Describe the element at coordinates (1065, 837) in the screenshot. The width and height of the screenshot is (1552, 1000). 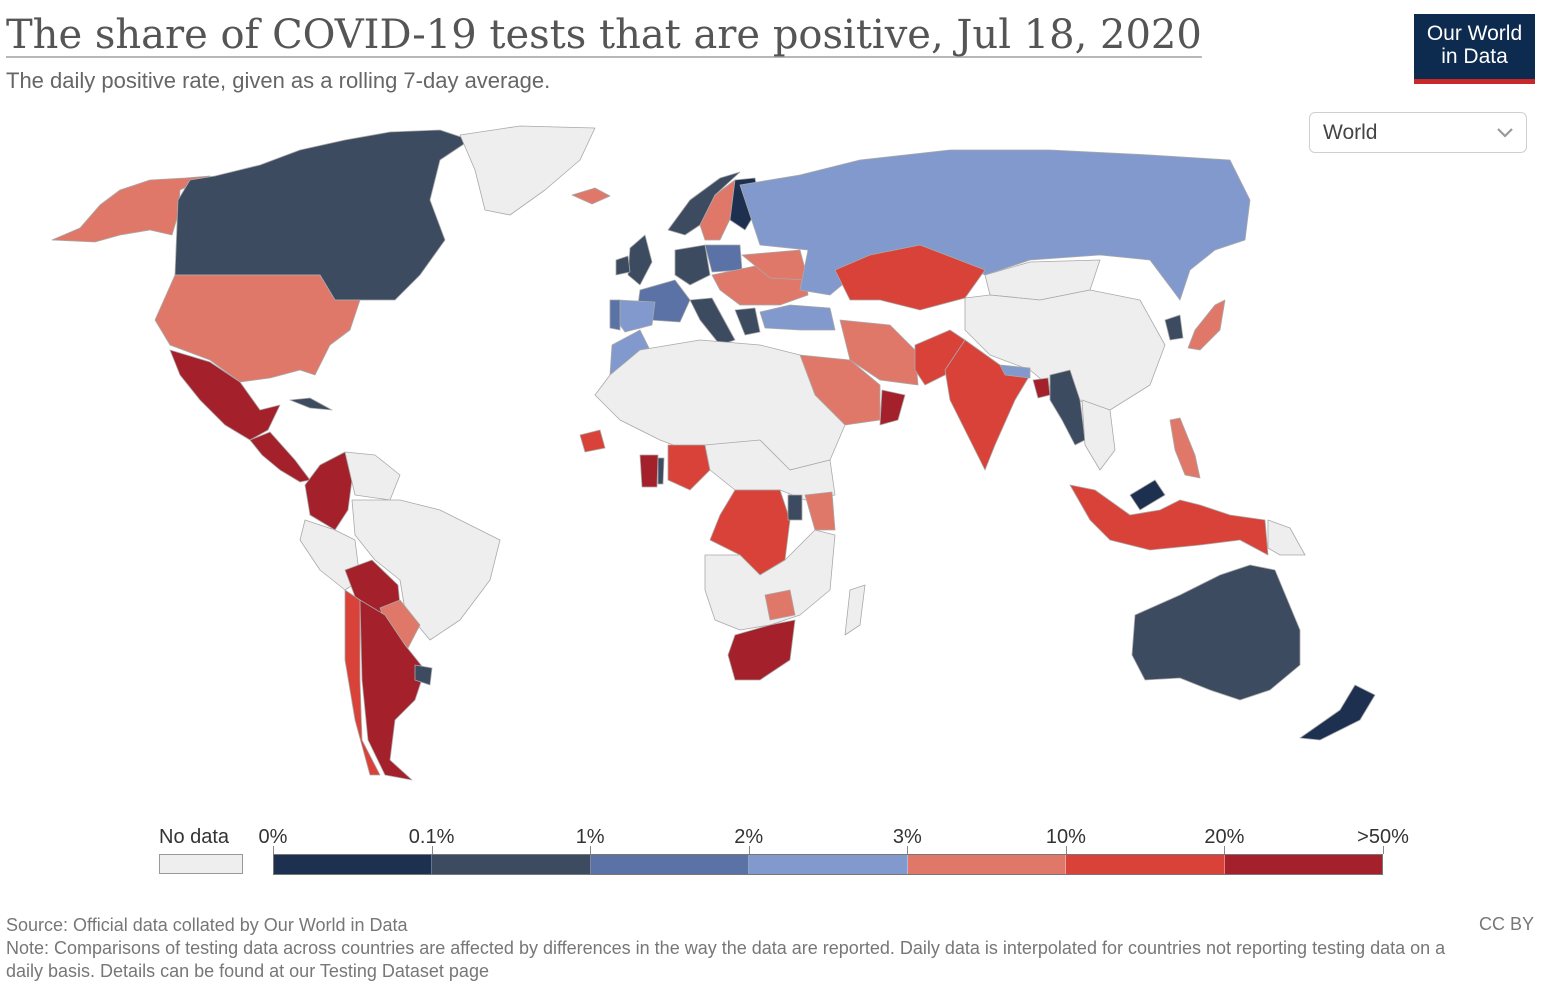
I see `legend-tick-label: 10%` at that location.